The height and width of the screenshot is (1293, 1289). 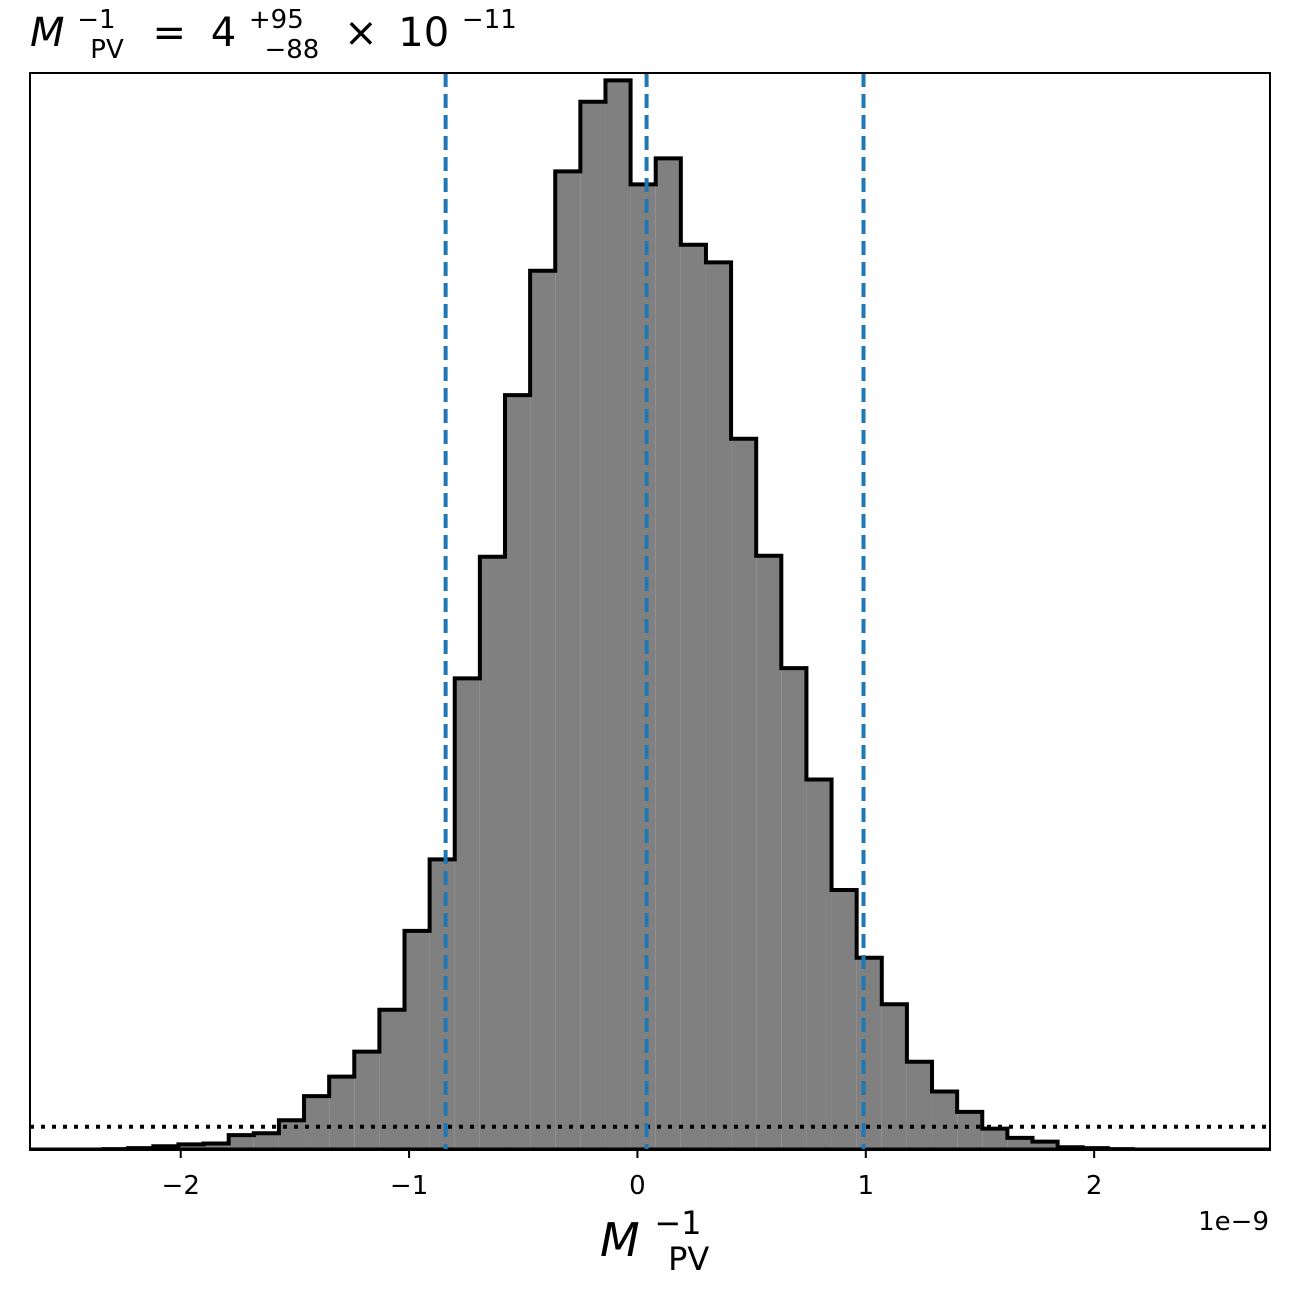 What do you see at coordinates (96, 20) in the screenshot?
I see `title-var-sup: −1` at bounding box center [96, 20].